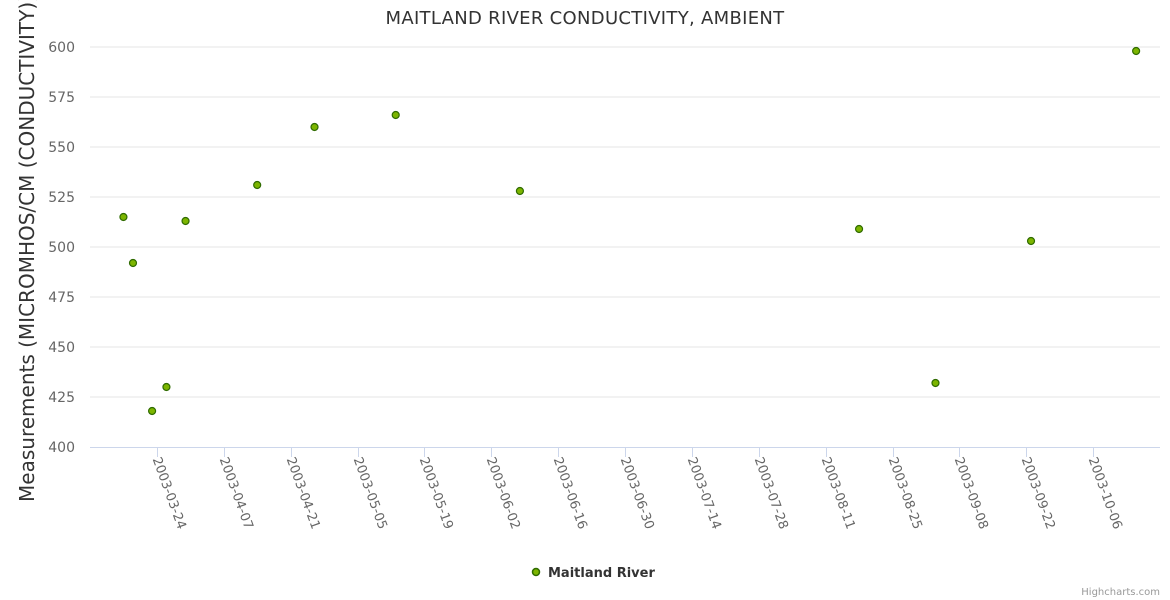  Describe the element at coordinates (536, 572) in the screenshot. I see `legend-marker-icon` at that location.